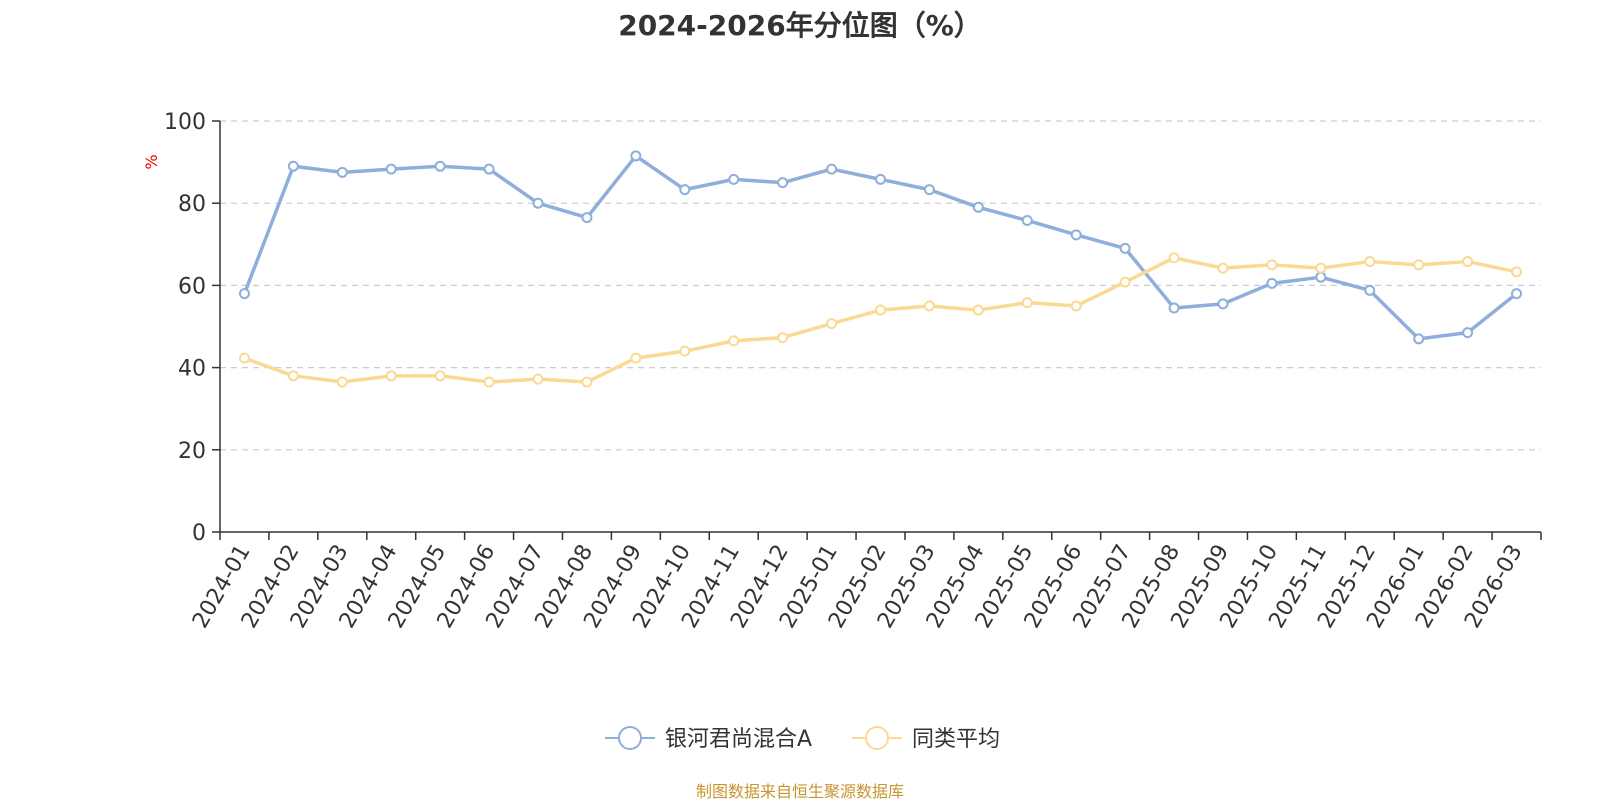  Describe the element at coordinates (192, 286) in the screenshot. I see `y-tick-label: 60` at that location.